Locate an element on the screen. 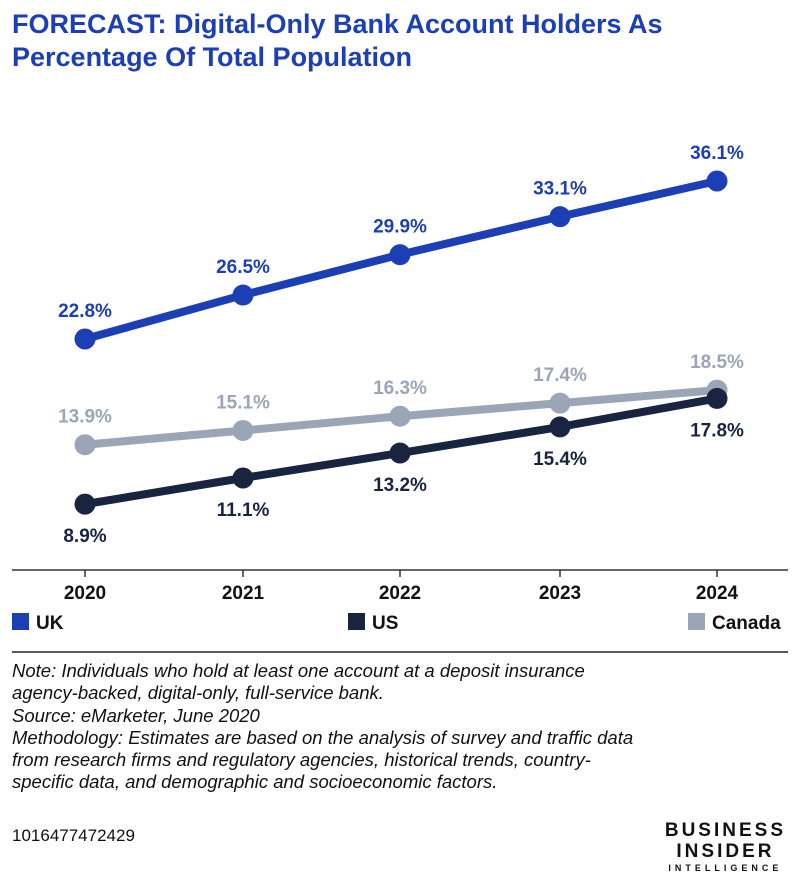 The image size is (800, 885). chart-id: 1016477472429 is located at coordinates (73, 835).